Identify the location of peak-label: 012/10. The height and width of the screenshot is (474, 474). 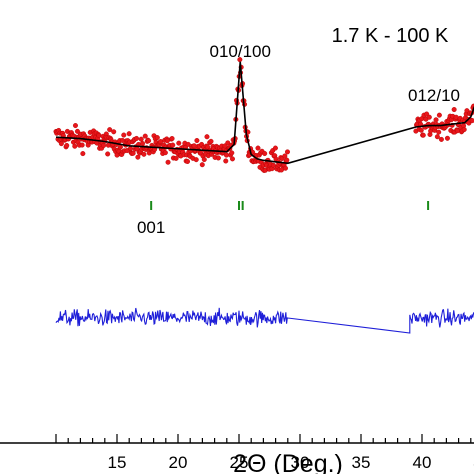
(434, 95).